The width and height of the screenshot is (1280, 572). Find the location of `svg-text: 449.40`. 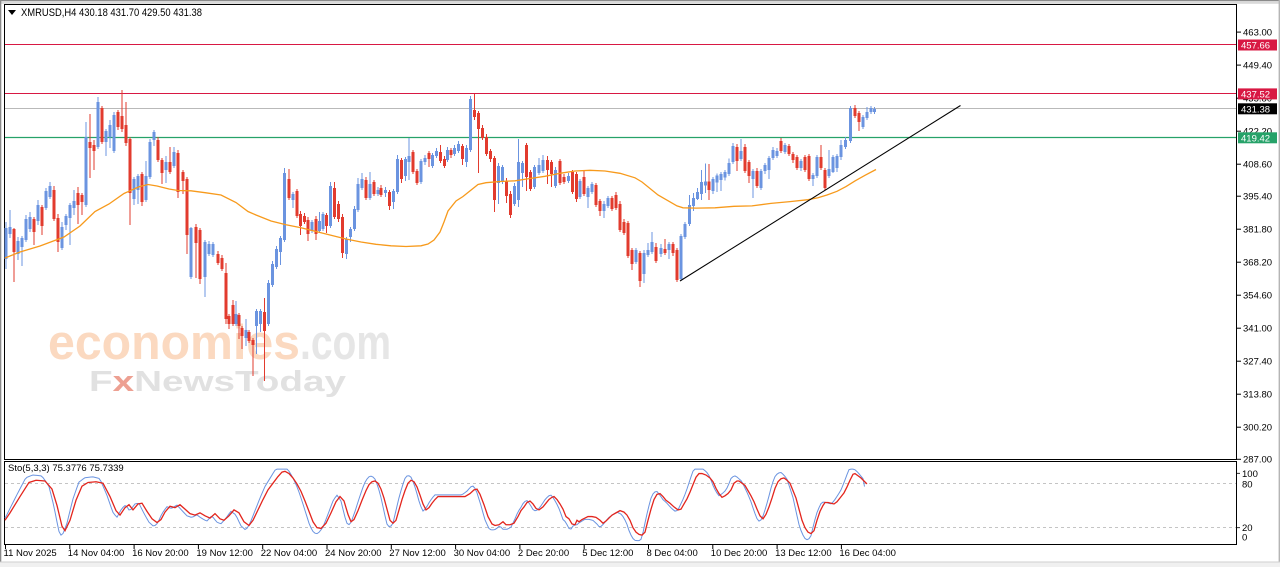

svg-text: 449.40 is located at coordinates (1257, 66).